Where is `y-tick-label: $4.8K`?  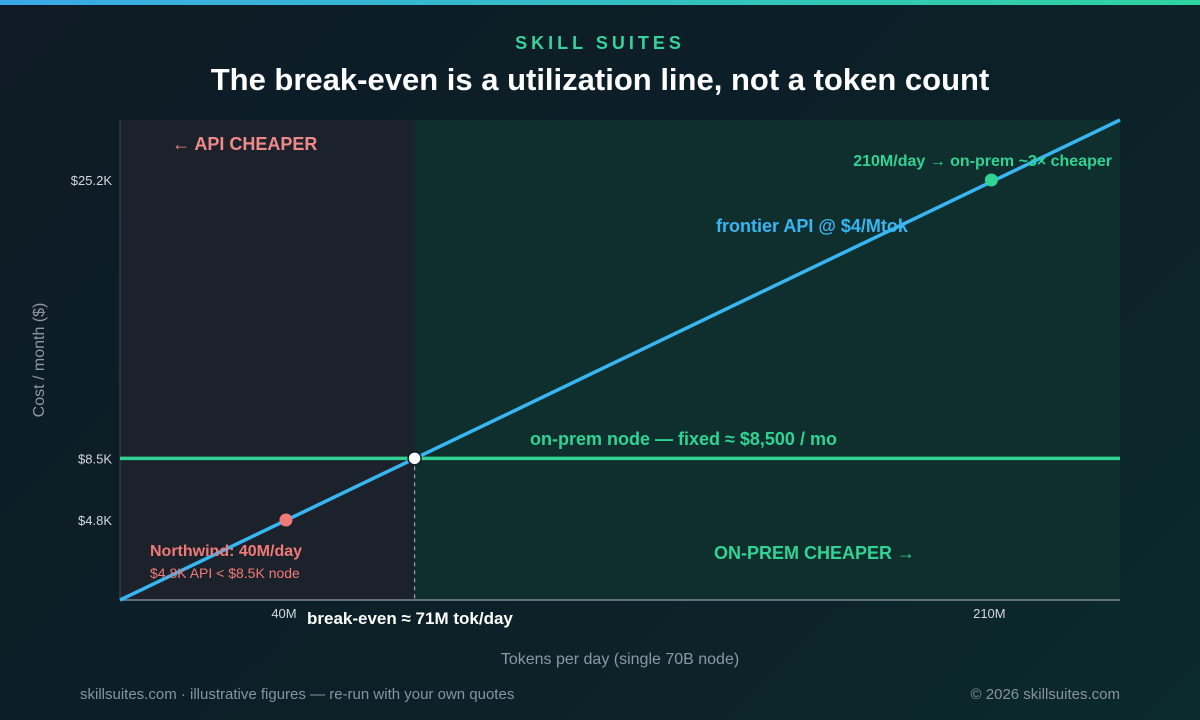 y-tick-label: $4.8K is located at coordinates (95, 520).